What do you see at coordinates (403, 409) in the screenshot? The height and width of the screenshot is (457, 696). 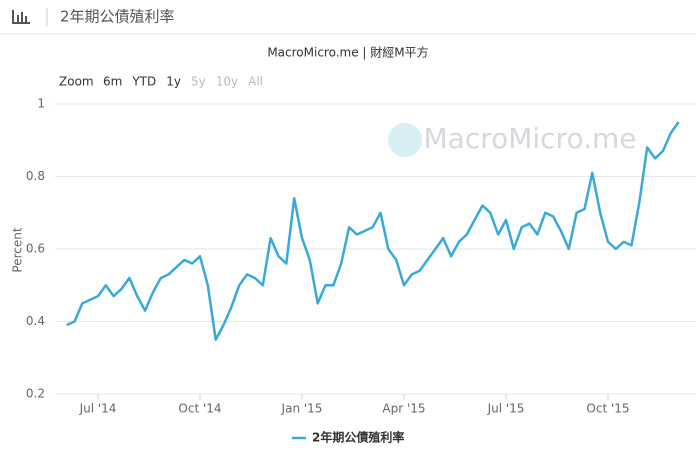 I see `x-tick-label: Apr '15` at bounding box center [403, 409].